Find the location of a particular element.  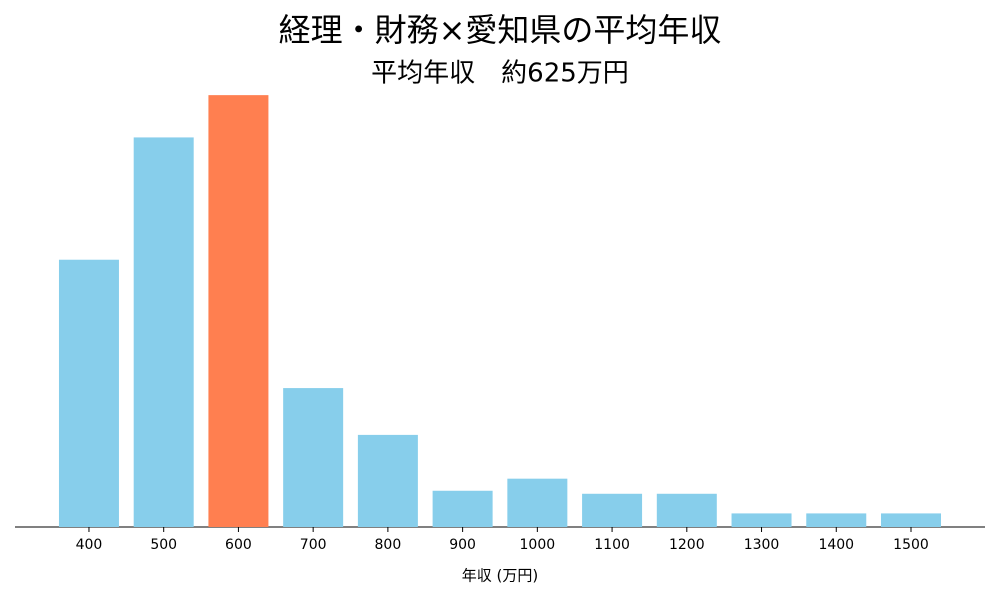

x-tick-label: 400 is located at coordinates (89, 545).